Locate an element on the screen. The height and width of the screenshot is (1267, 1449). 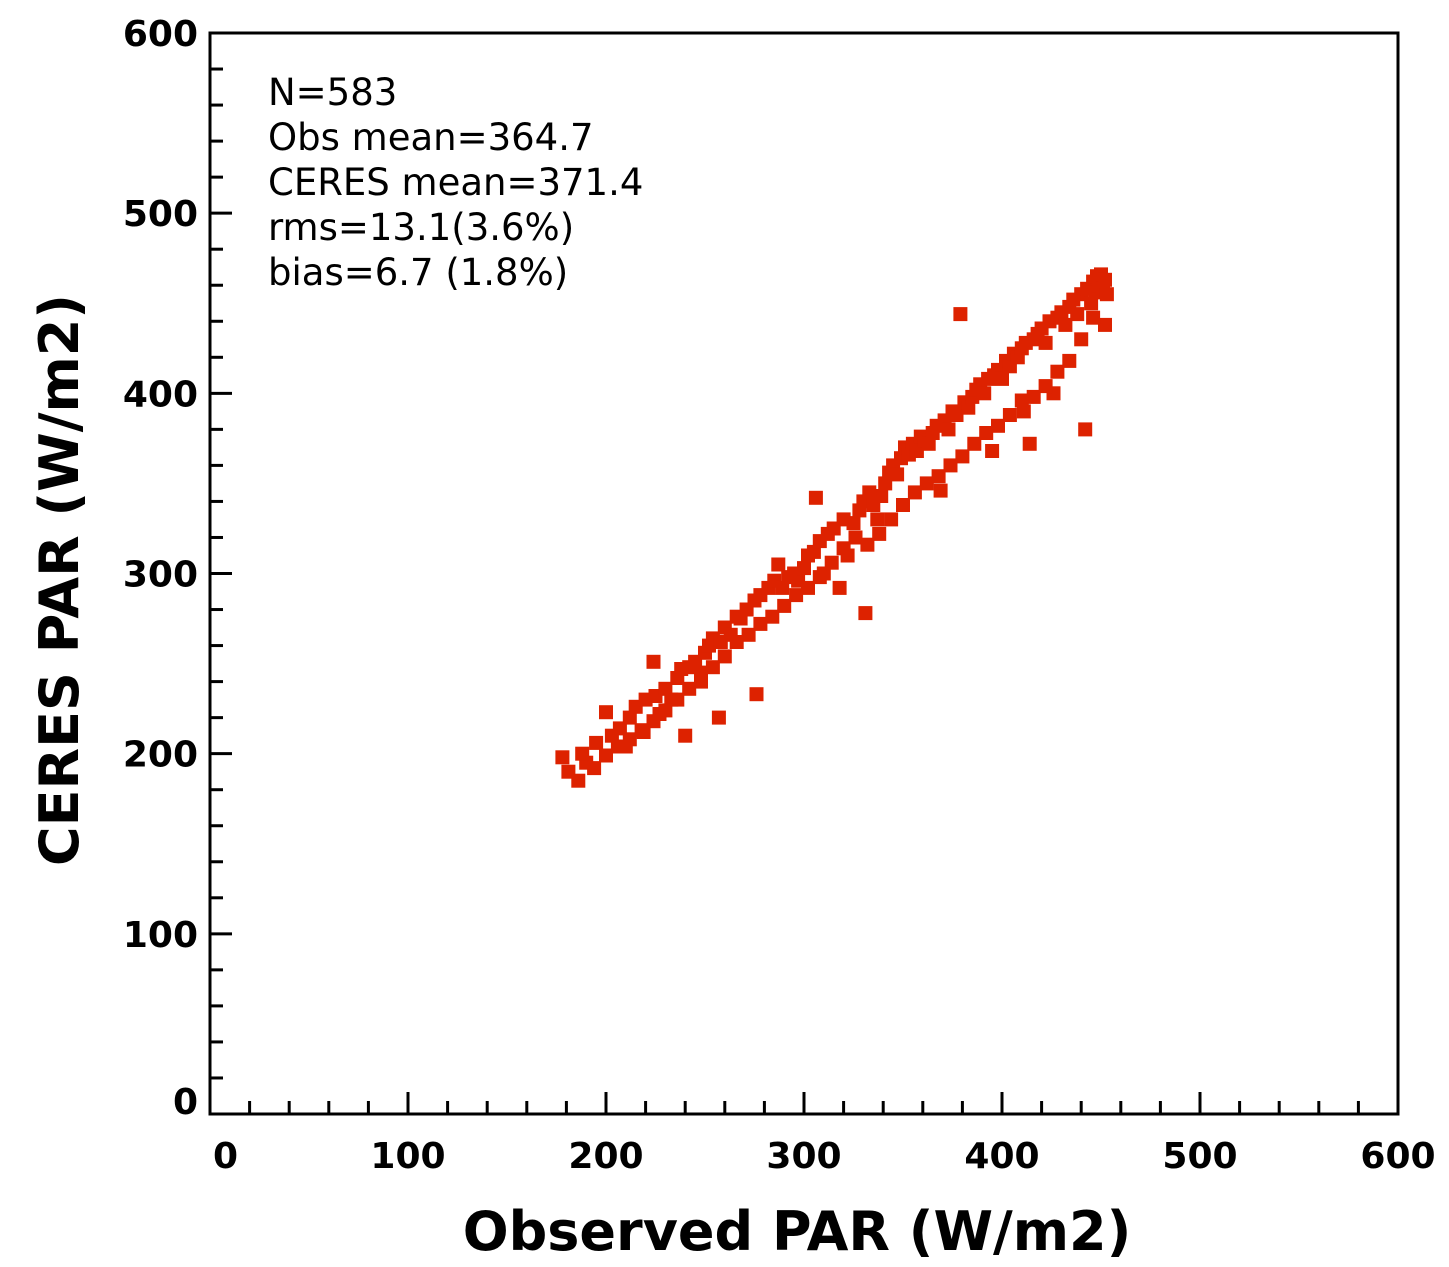
y-tick-label: 400 is located at coordinates (160, 394).